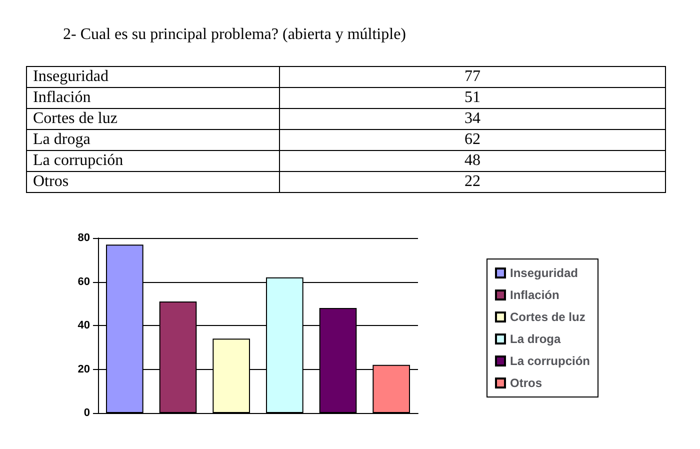 Image resolution: width=700 pixels, height=449 pixels. Describe the element at coordinates (84, 326) in the screenshot. I see `y-tick-label: 40` at that location.